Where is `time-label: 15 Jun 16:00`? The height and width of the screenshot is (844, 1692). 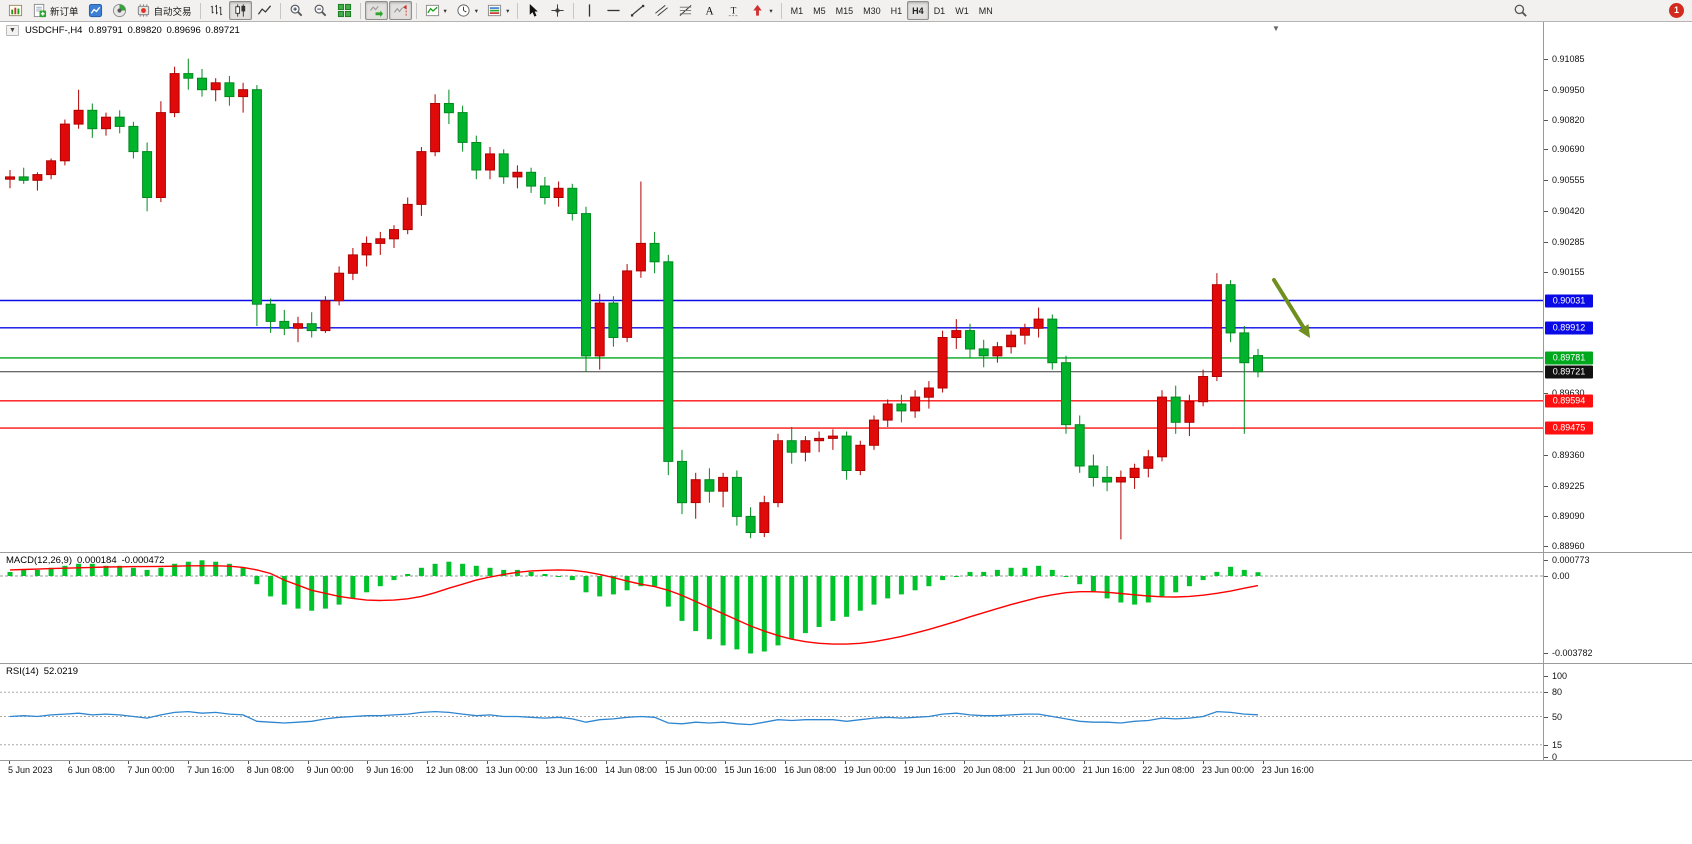
time-label: 15 Jun 16:00 is located at coordinates (750, 770).